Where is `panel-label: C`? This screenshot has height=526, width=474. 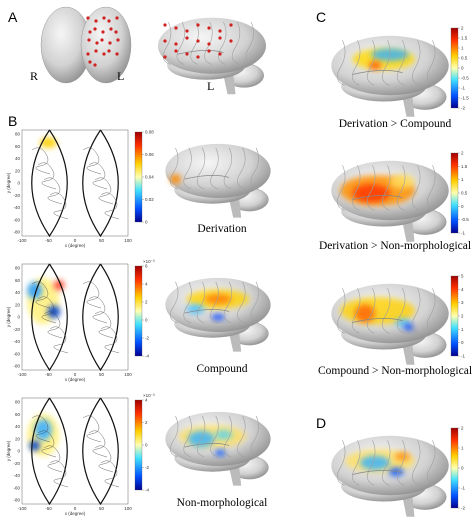
panel-label: C is located at coordinates (321, 17).